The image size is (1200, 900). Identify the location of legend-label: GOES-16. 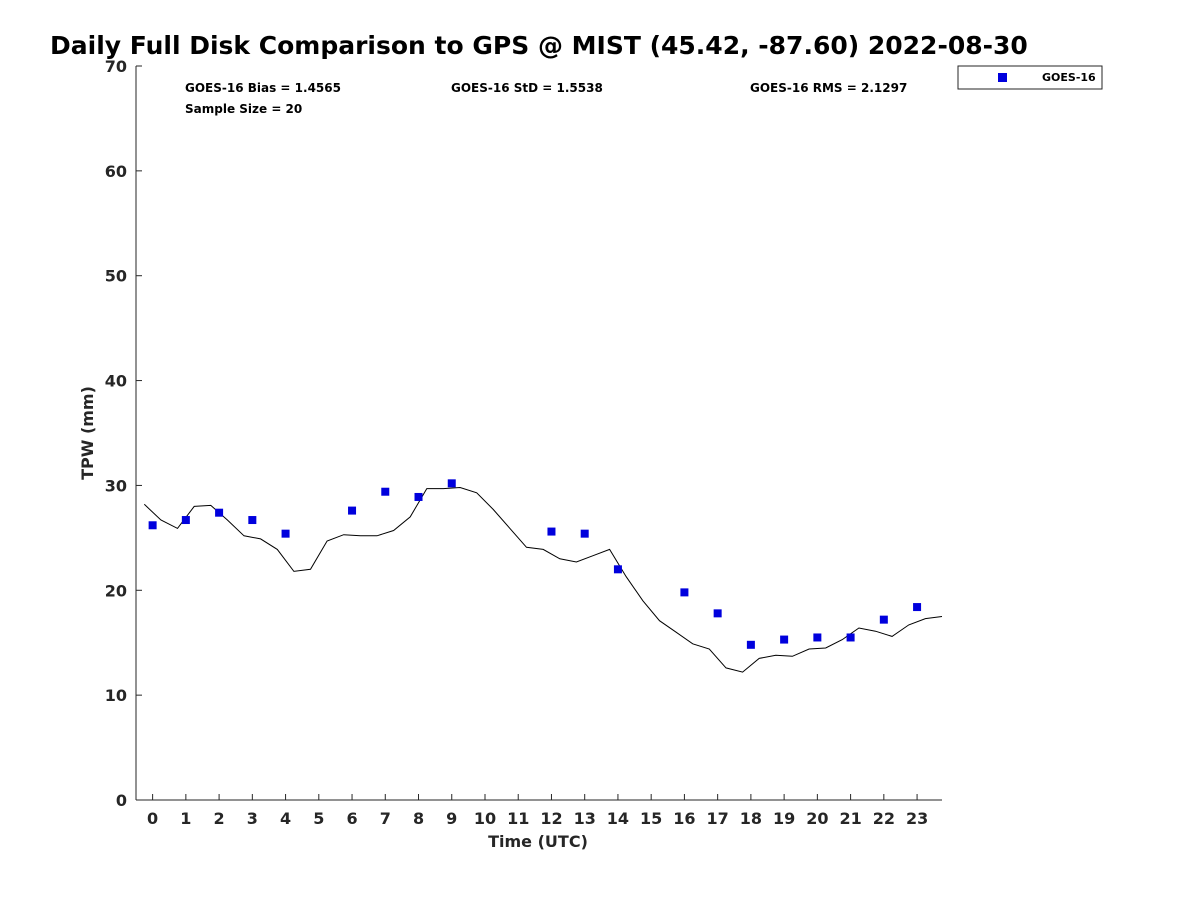
(1069, 77).